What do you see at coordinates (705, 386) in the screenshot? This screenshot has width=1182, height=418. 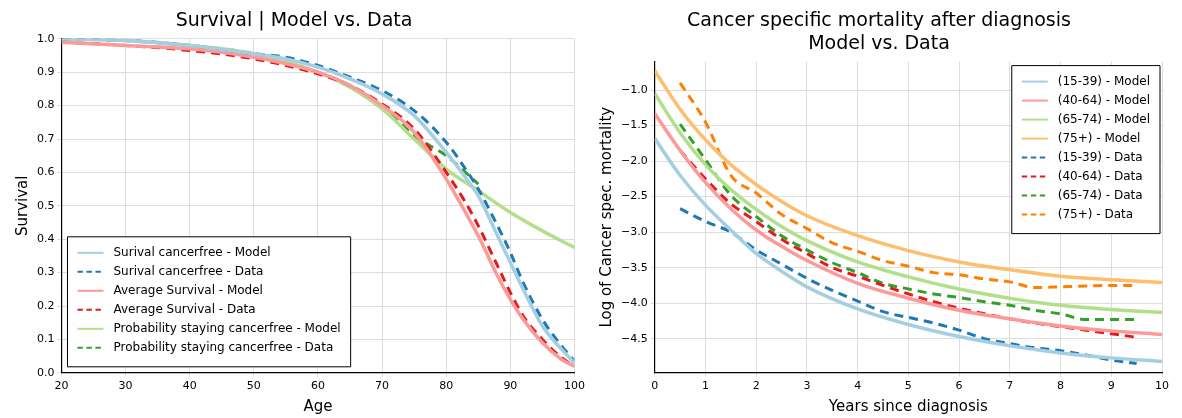 I see `x-tick-label: 1` at bounding box center [705, 386].